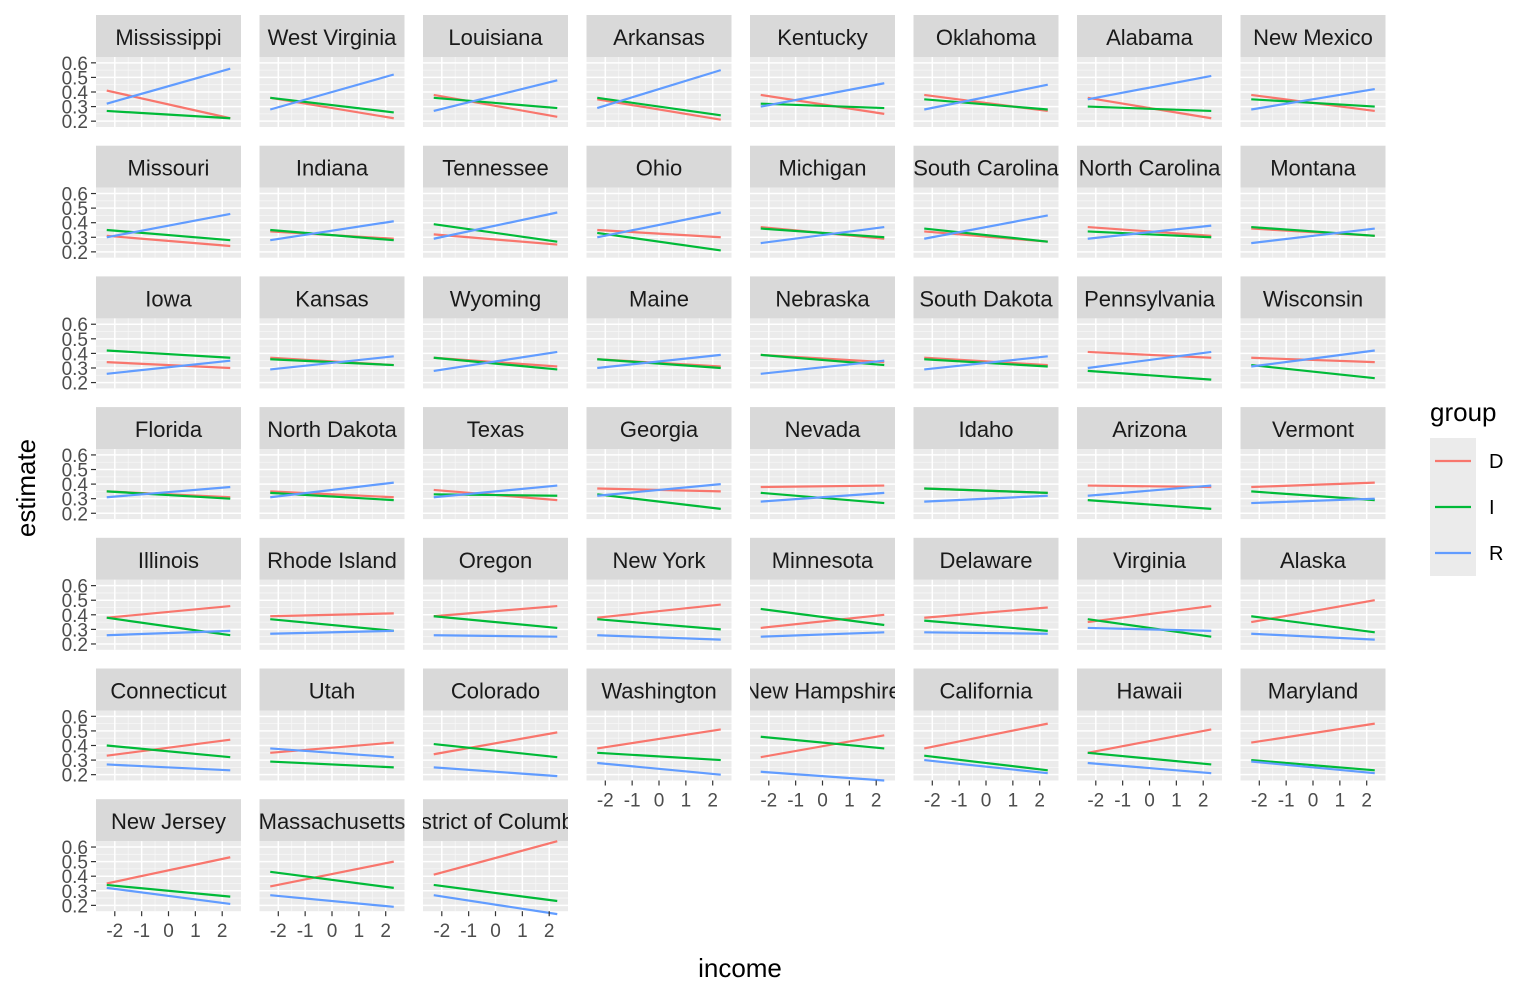  Describe the element at coordinates (333, 37) in the screenshot. I see `facet-title: West Virginia` at that location.